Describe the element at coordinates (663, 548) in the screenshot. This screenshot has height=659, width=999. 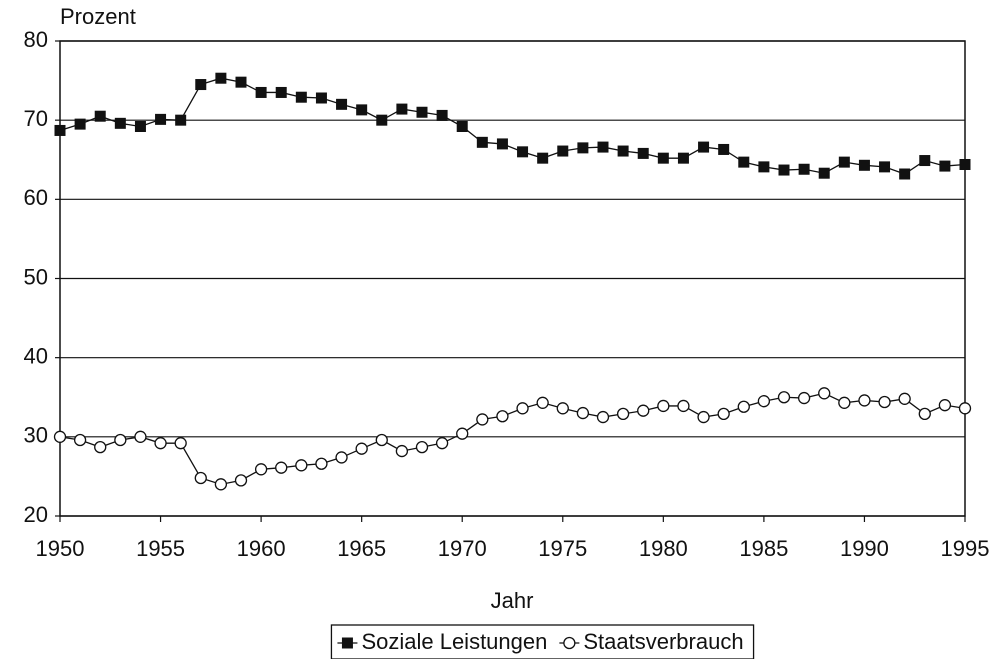
I see `x-tick-label: 1980` at that location.